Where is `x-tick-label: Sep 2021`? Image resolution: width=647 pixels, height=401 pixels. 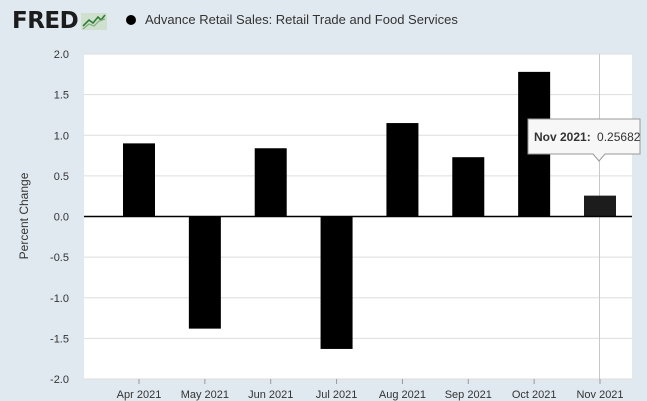 x-tick-label: Sep 2021 is located at coordinates (468, 395).